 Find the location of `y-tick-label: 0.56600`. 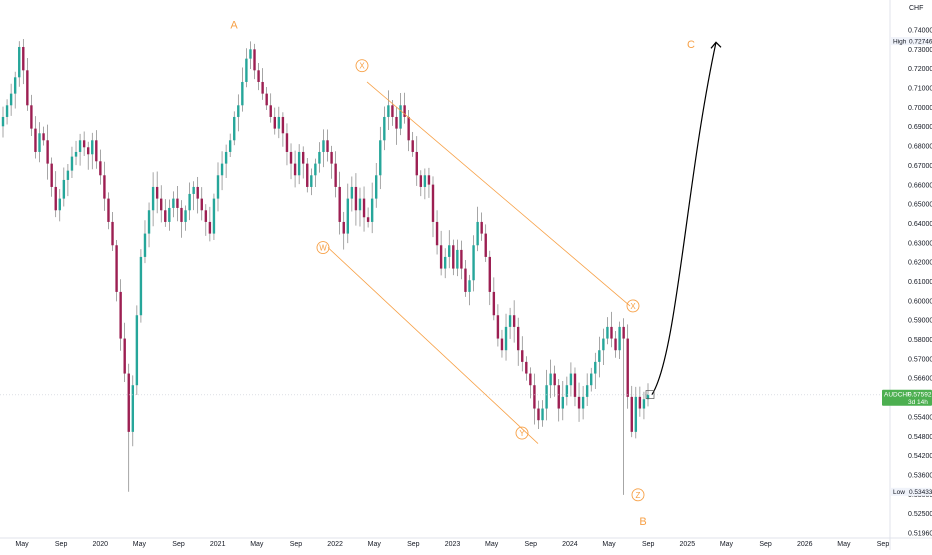

y-tick-label: 0.56600 is located at coordinates (920, 379).